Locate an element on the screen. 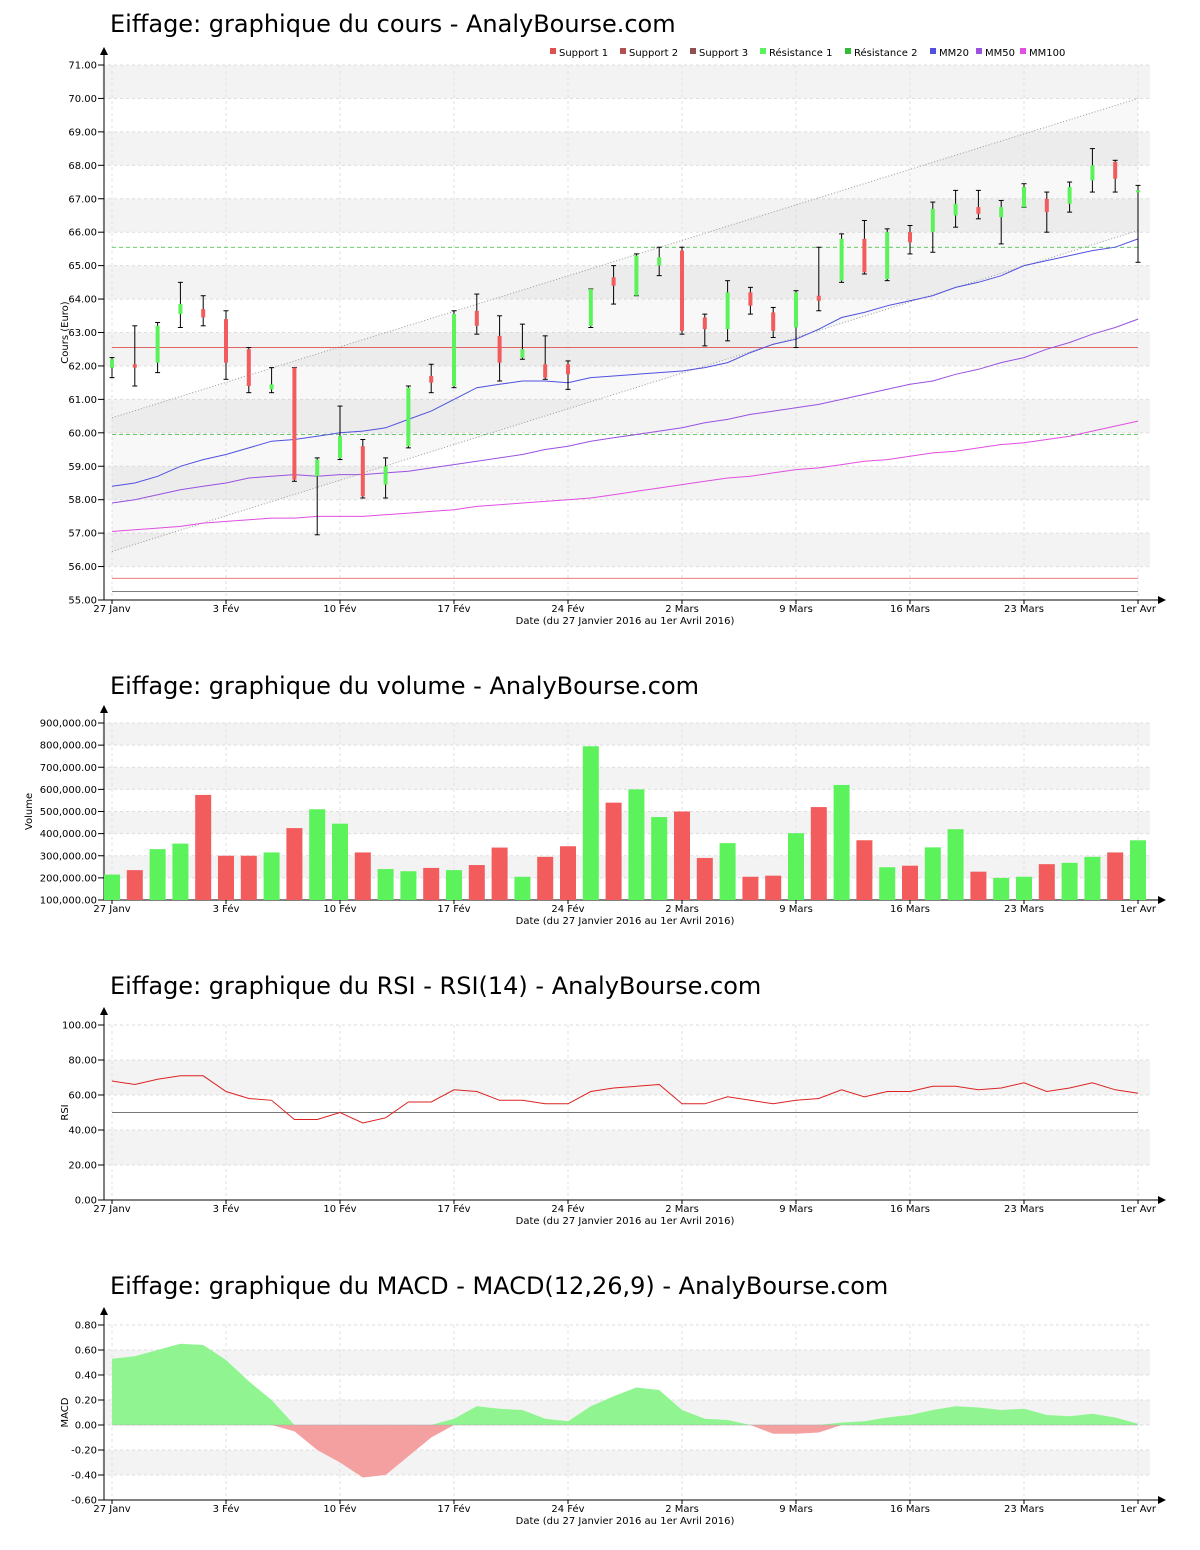 The width and height of the screenshot is (1200, 1550). volume-y-tick-label: 700,000.00 is located at coordinates (68, 768).